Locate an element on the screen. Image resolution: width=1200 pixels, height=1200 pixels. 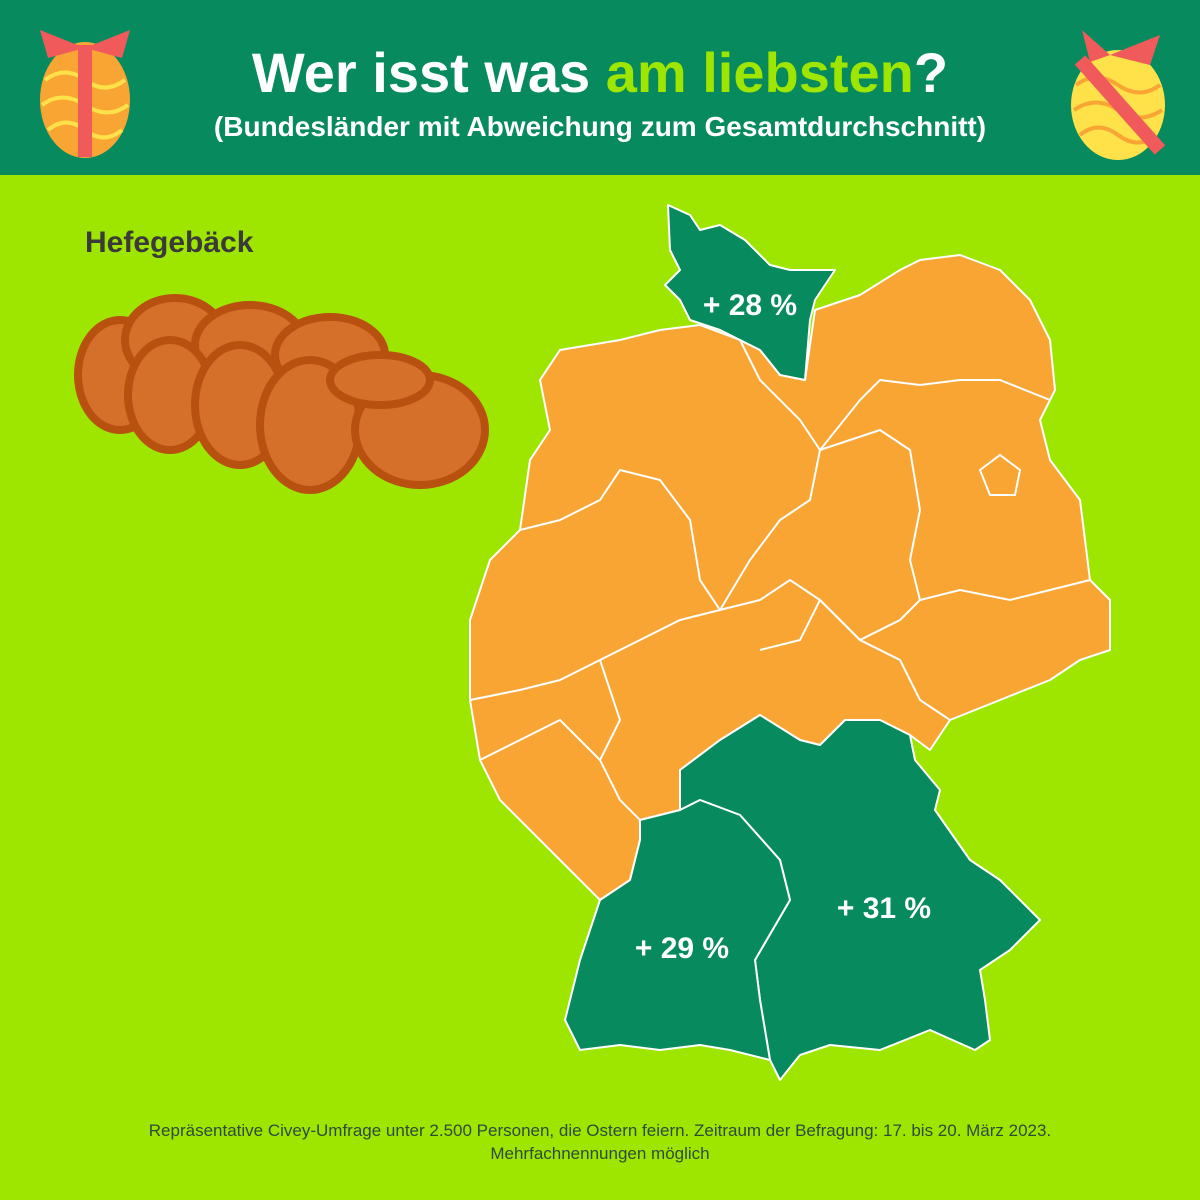
egg-right is located at coordinates (1118, 95).